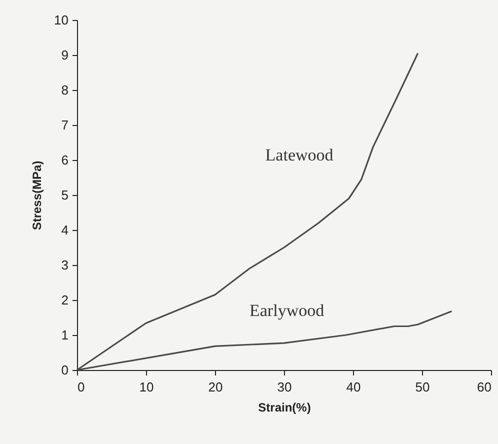  Describe the element at coordinates (64, 265) in the screenshot. I see `y-tick-label: 3` at that location.